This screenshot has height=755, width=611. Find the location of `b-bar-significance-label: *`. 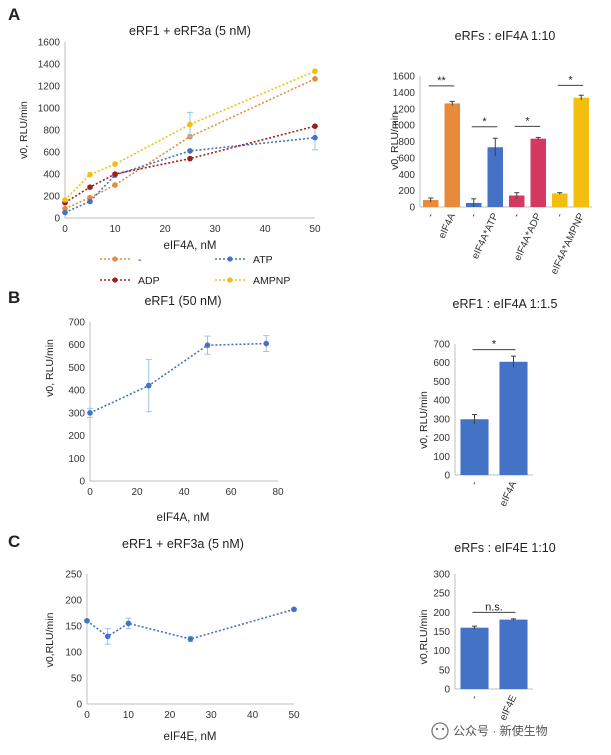

b-bar-significance-label: * is located at coordinates (494, 345).